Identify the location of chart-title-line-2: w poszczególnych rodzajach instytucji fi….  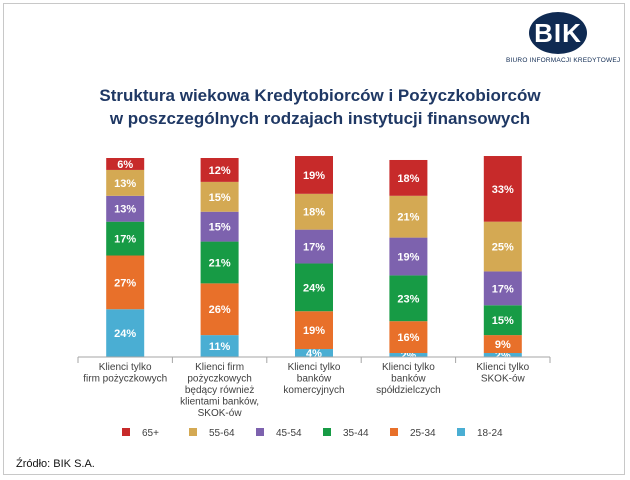
(320, 118).